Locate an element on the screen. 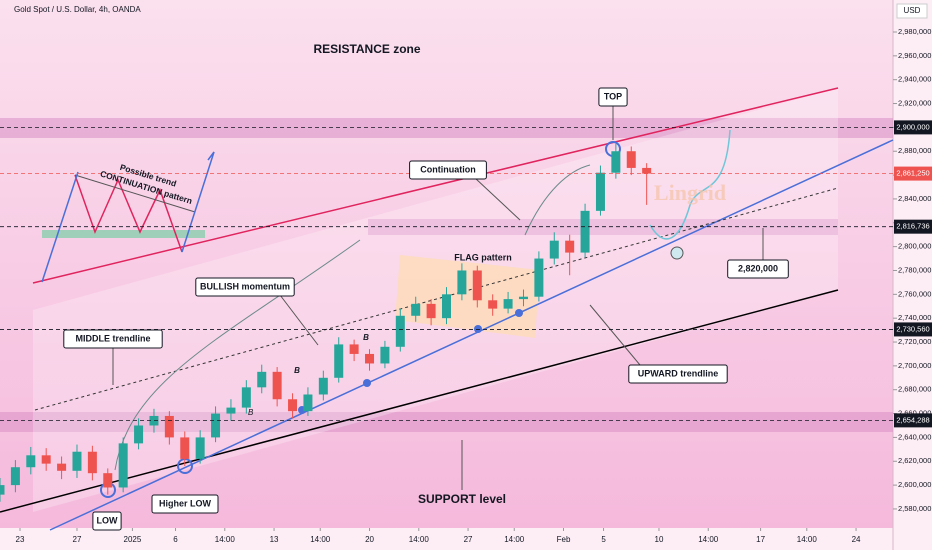 The height and width of the screenshot is (550, 932). callout-line is located at coordinates (615, 335).